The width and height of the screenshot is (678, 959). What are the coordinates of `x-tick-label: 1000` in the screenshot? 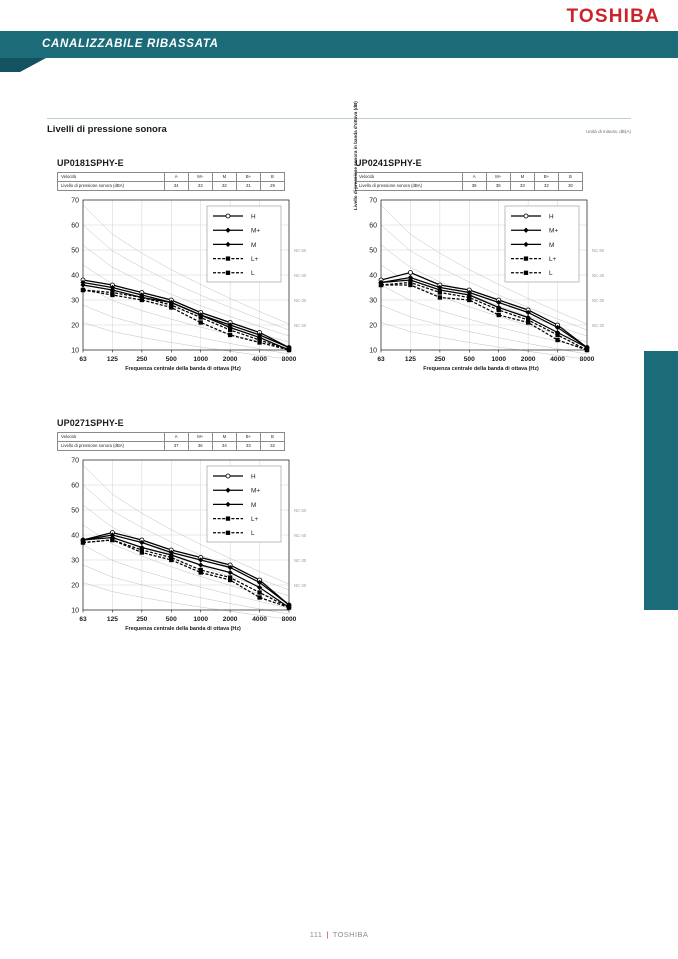 It's located at (200, 359).